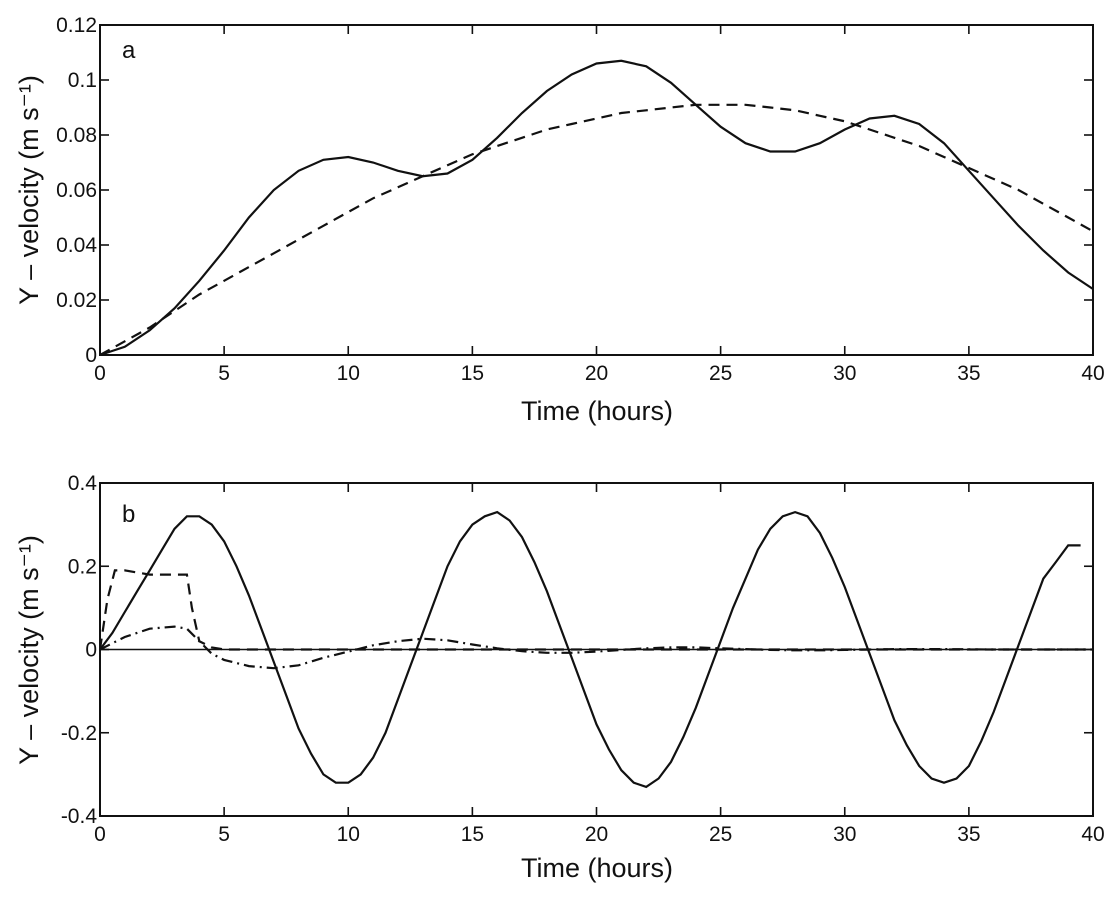  I want to click on panel-a-x-axis-title: Time (hours), so click(597, 411).